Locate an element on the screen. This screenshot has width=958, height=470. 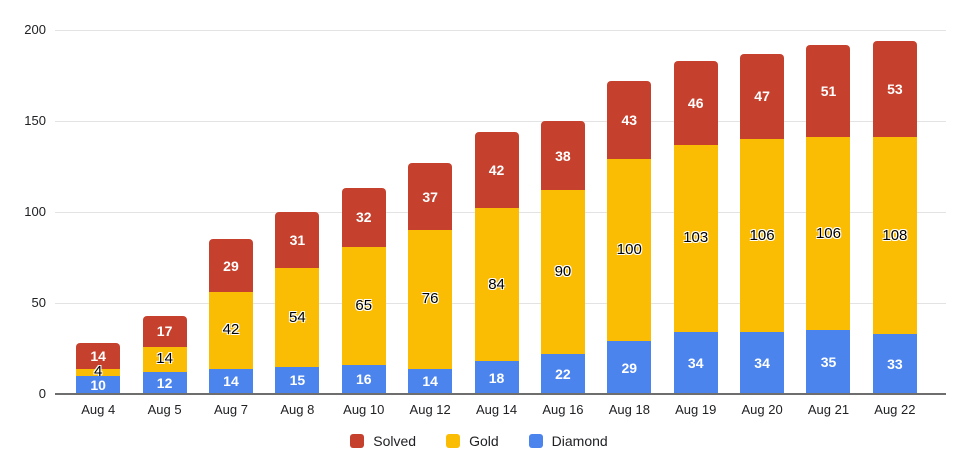
legend-label-diamond: Diamond is located at coordinates (579, 441).